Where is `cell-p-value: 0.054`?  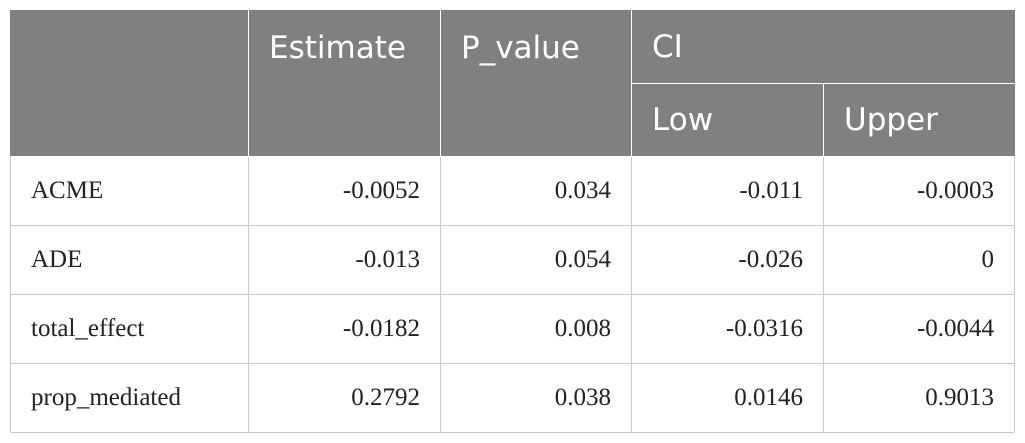 cell-p-value: 0.054 is located at coordinates (536, 260).